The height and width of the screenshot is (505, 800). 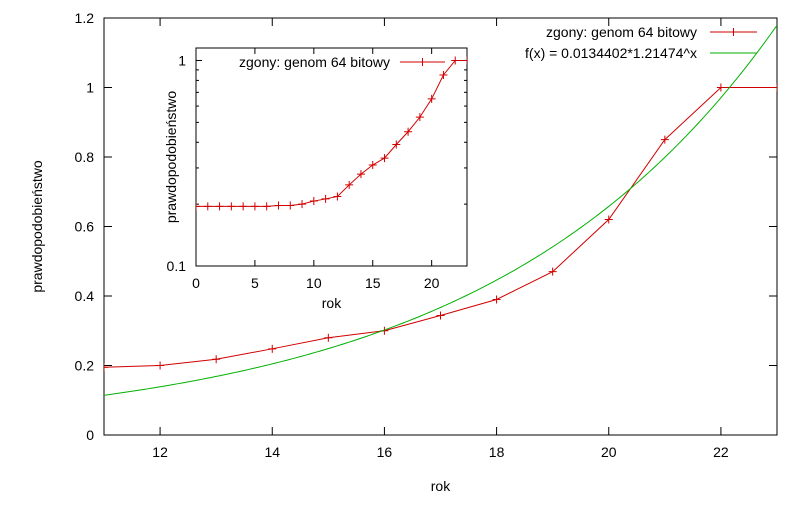 What do you see at coordinates (255, 283) in the screenshot?
I see `x-tick-label: 5` at bounding box center [255, 283].